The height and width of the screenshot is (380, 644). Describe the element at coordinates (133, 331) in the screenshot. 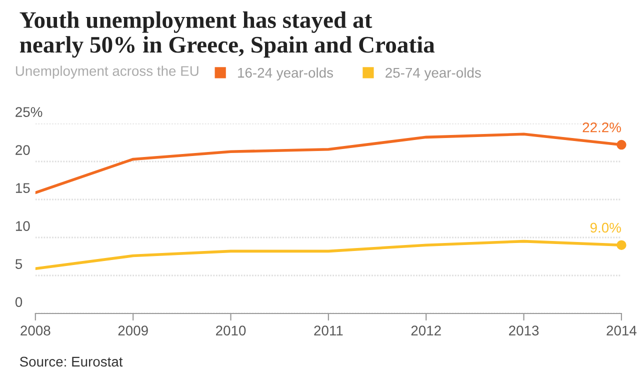

I see `x-tick-label: 2009` at that location.